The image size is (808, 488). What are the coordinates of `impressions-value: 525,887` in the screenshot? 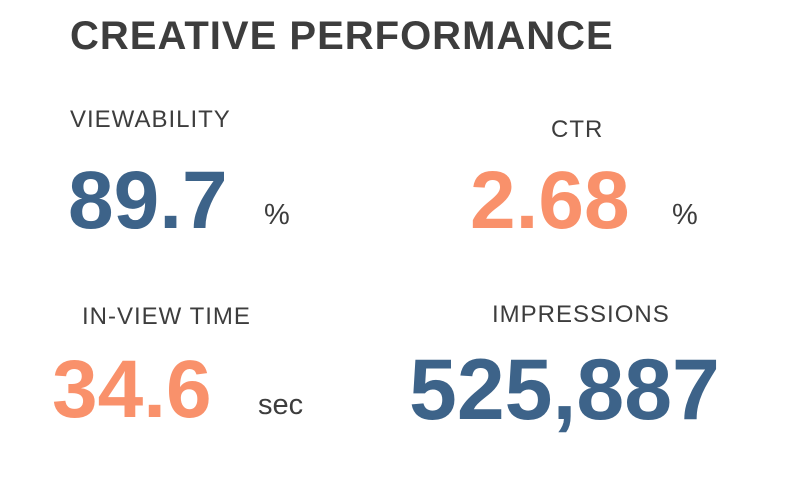 It's located at (564, 390).